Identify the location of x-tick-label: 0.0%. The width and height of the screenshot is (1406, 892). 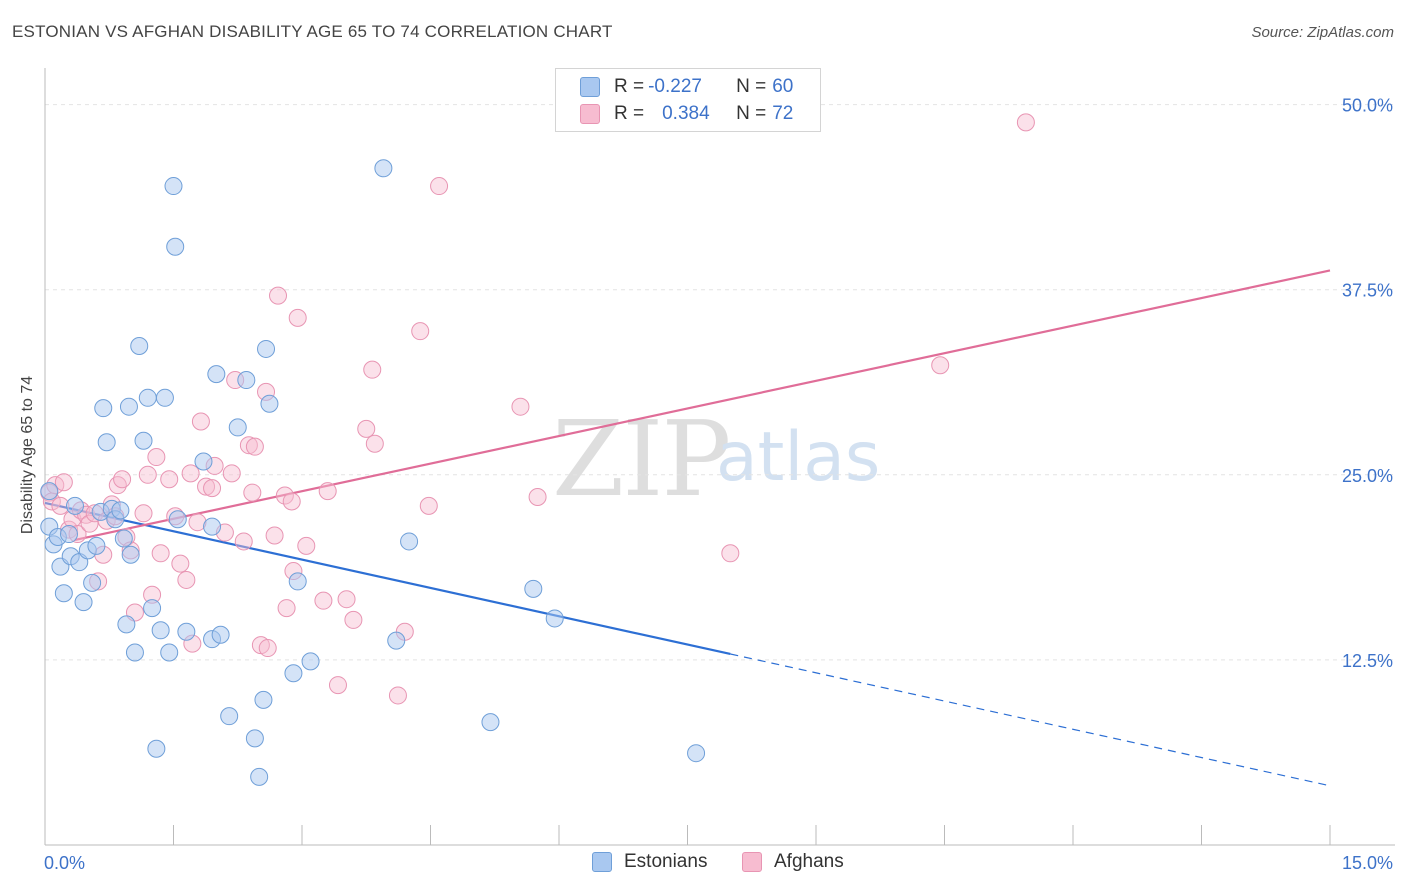
(64, 863).